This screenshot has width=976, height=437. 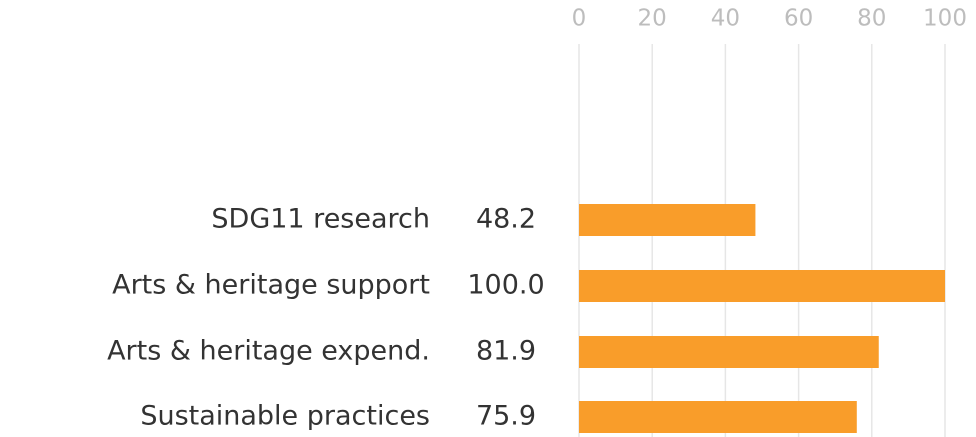 What do you see at coordinates (725, 19) in the screenshot?
I see `x-tick-label: 40` at bounding box center [725, 19].